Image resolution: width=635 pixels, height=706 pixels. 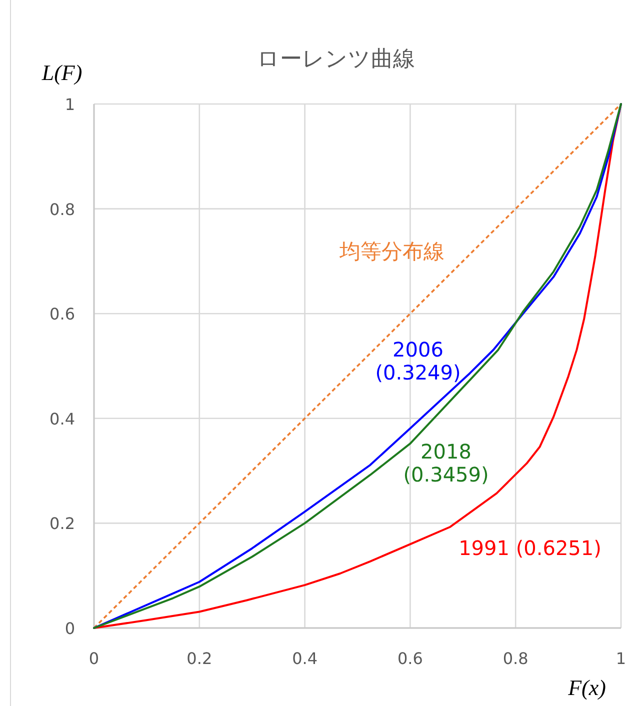 I want to click on series-label: 1991 (0.6251), so click(x=530, y=548).